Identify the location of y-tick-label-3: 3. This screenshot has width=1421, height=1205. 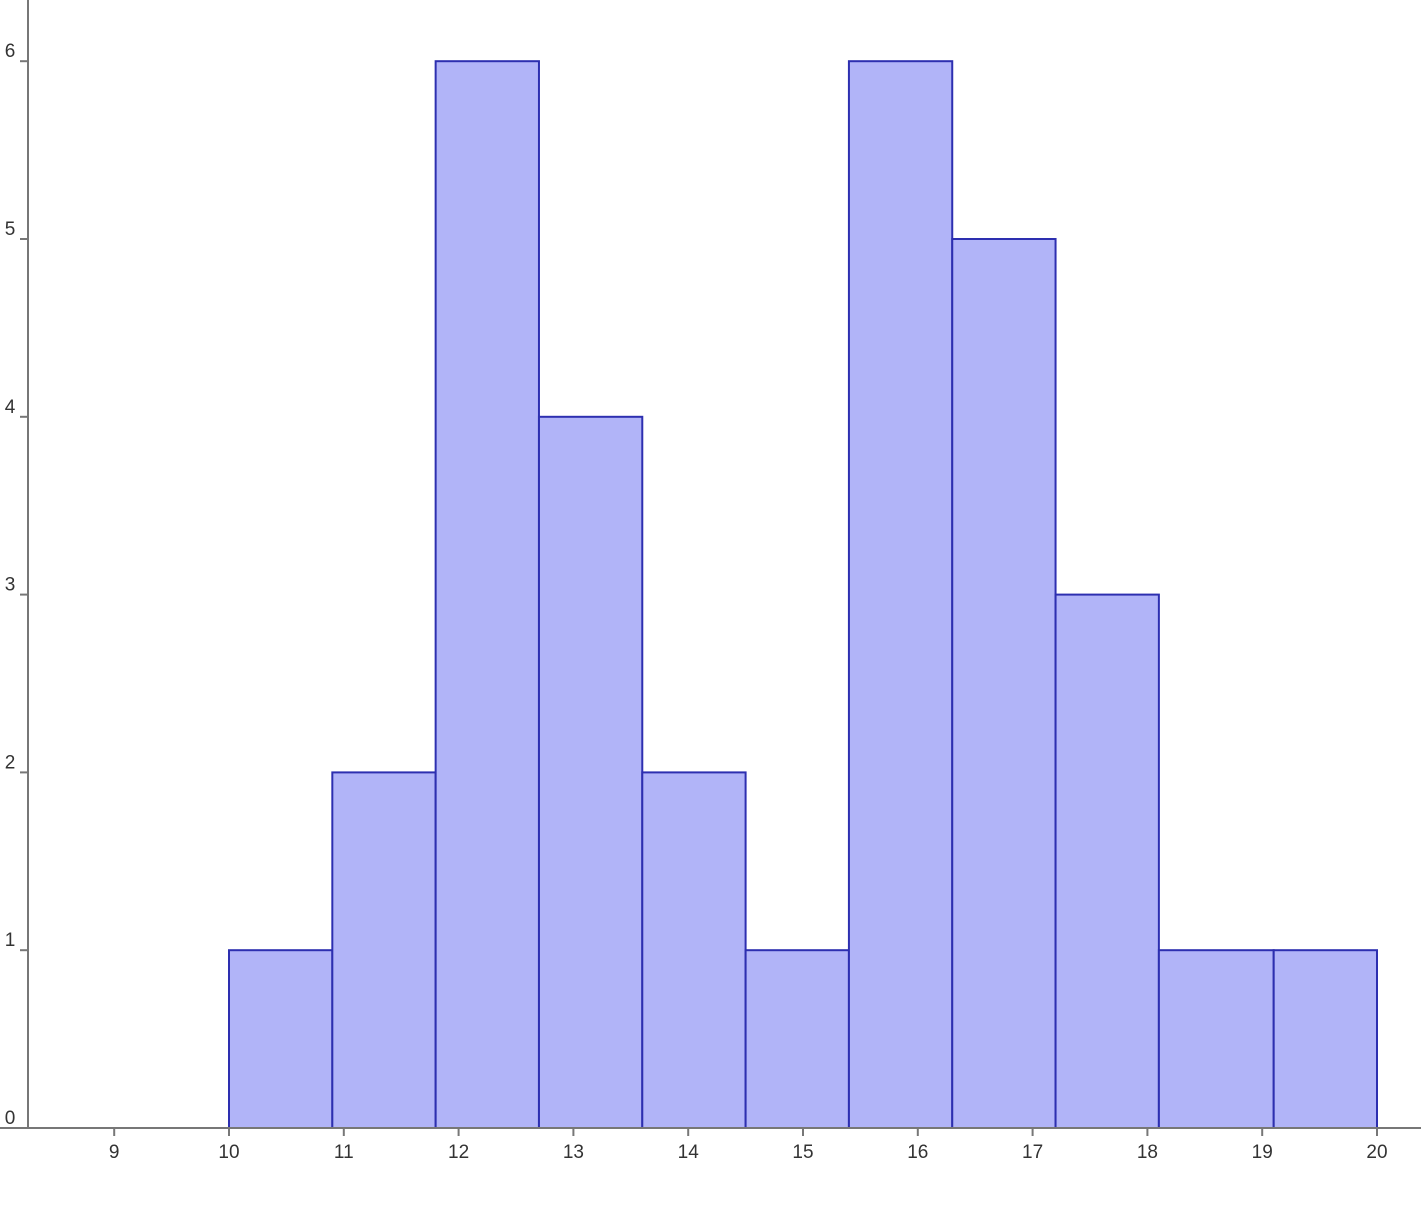
(10, 585).